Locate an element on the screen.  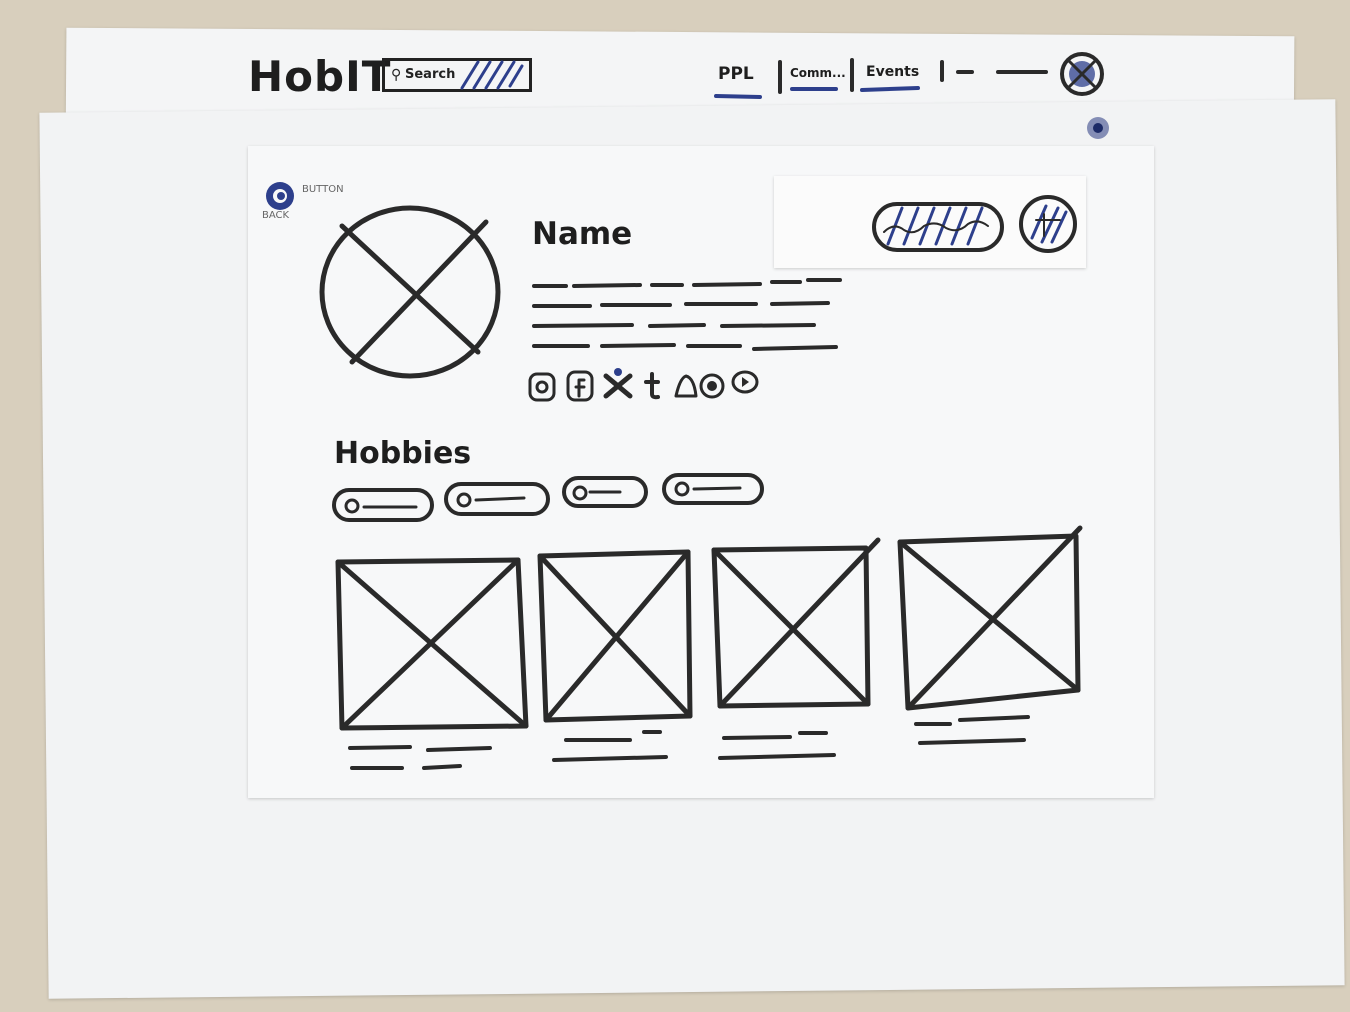
nav-ppl: PPL is located at coordinates (736, 74).